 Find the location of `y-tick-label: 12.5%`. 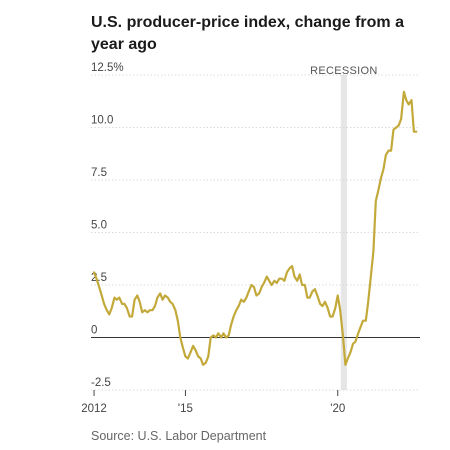

y-tick-label: 12.5% is located at coordinates (107, 68).